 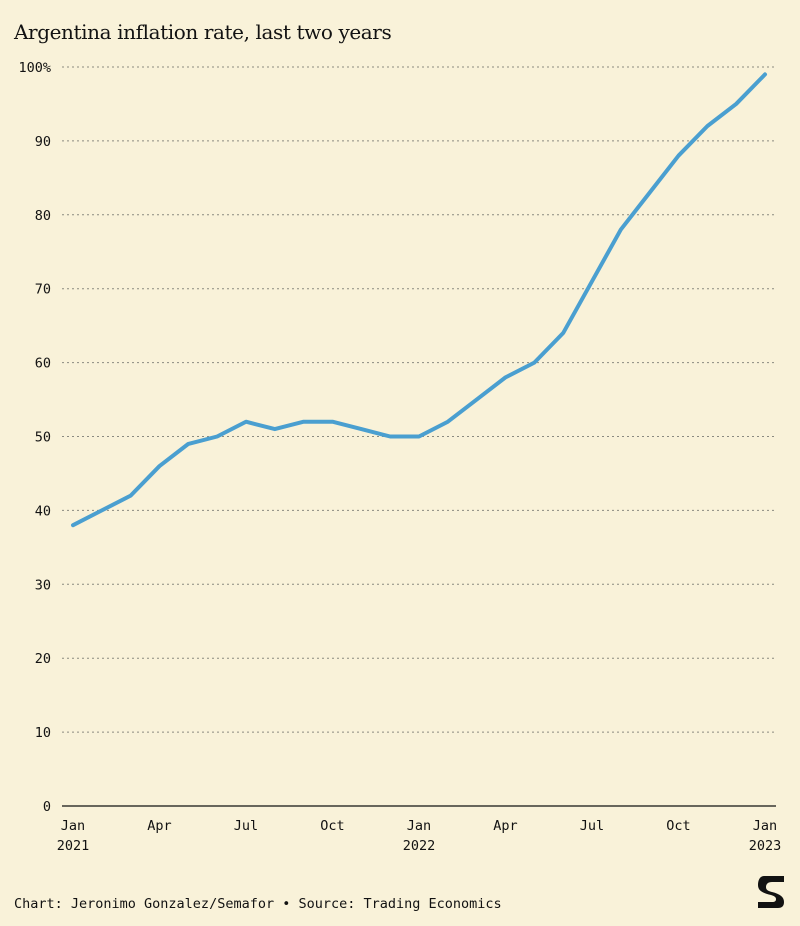 What do you see at coordinates (771, 892) in the screenshot?
I see `semafor-s-logo-icon` at bounding box center [771, 892].